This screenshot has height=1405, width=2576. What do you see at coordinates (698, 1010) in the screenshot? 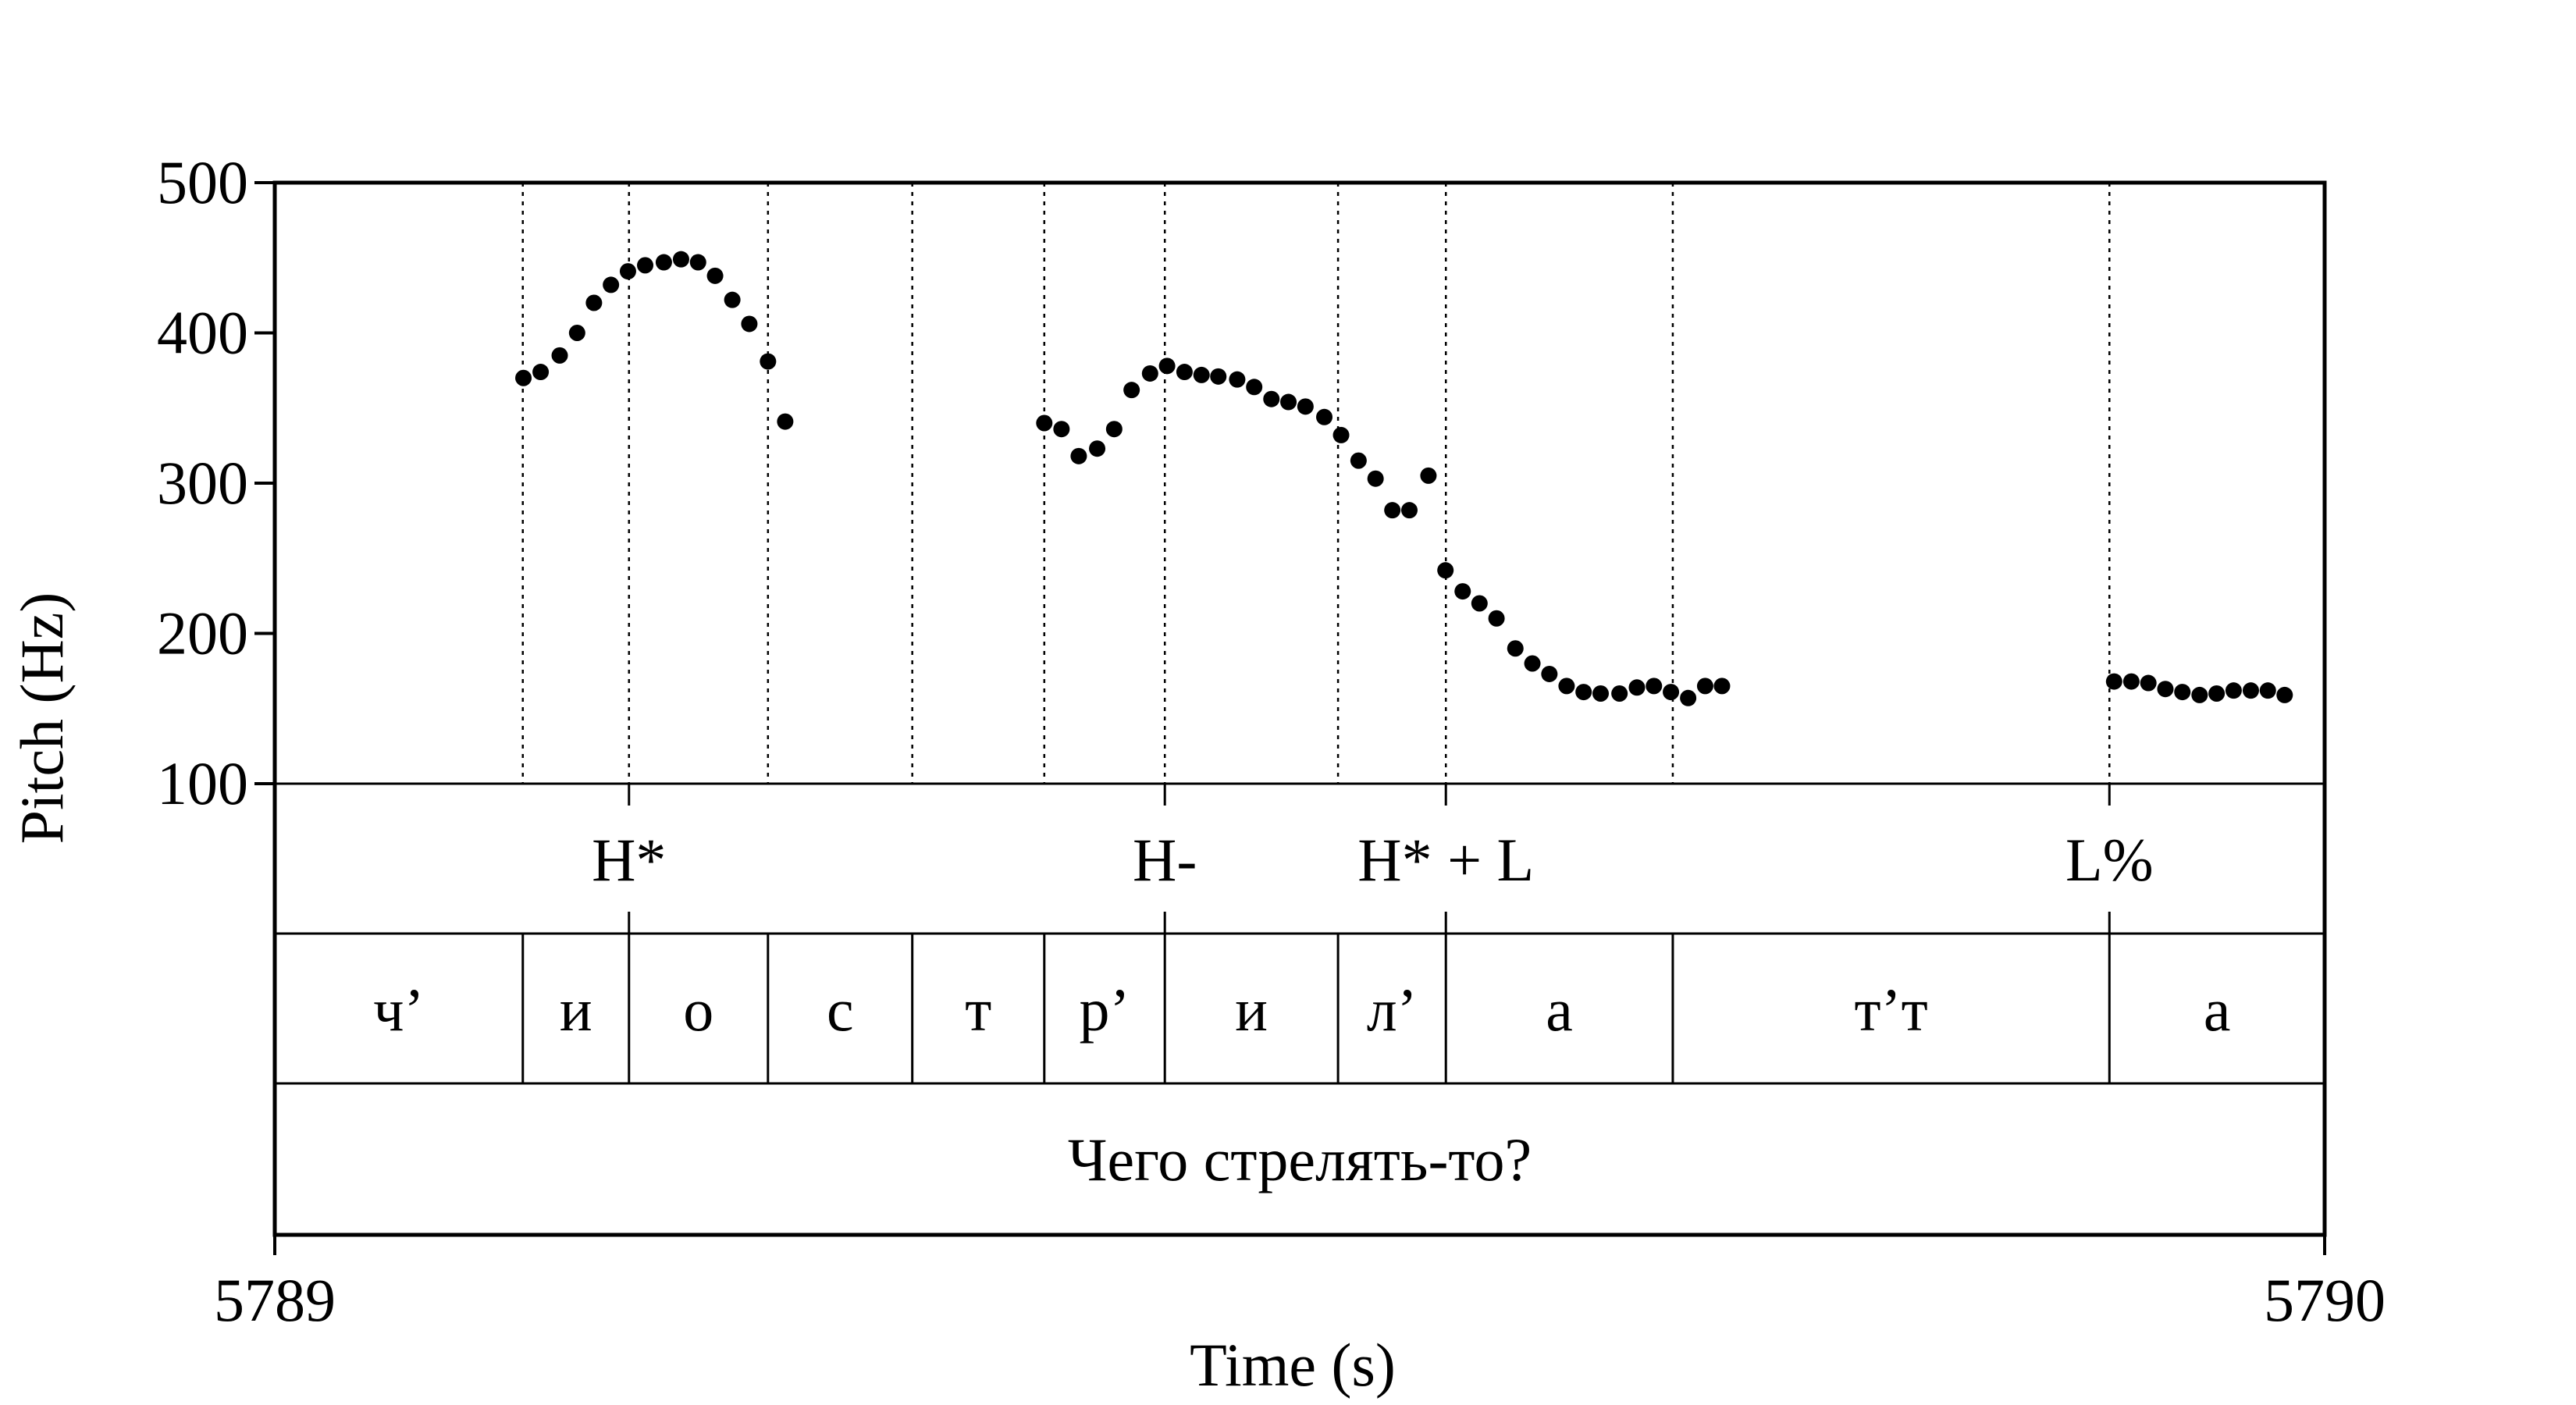
I see `segment-label: о` at bounding box center [698, 1010].